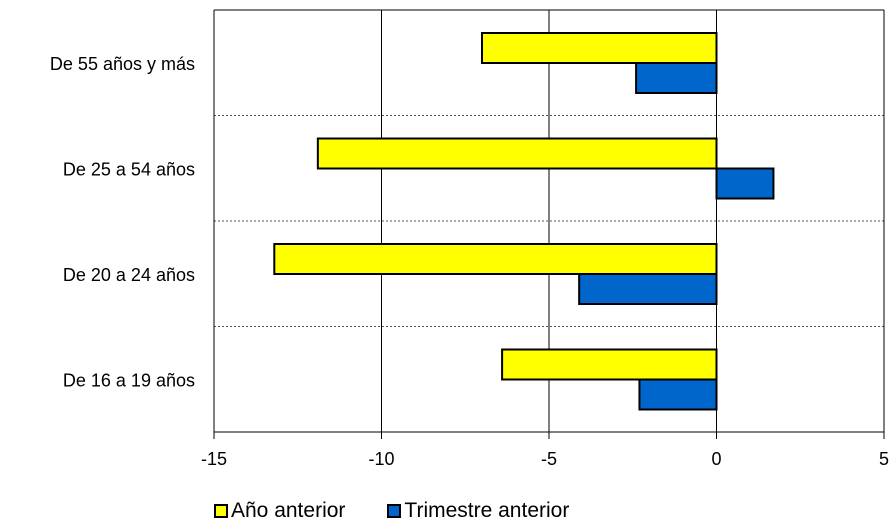 Image resolution: width=890 pixels, height=526 pixels. I want to click on category-label: De 25 a 54 años, so click(129, 169).